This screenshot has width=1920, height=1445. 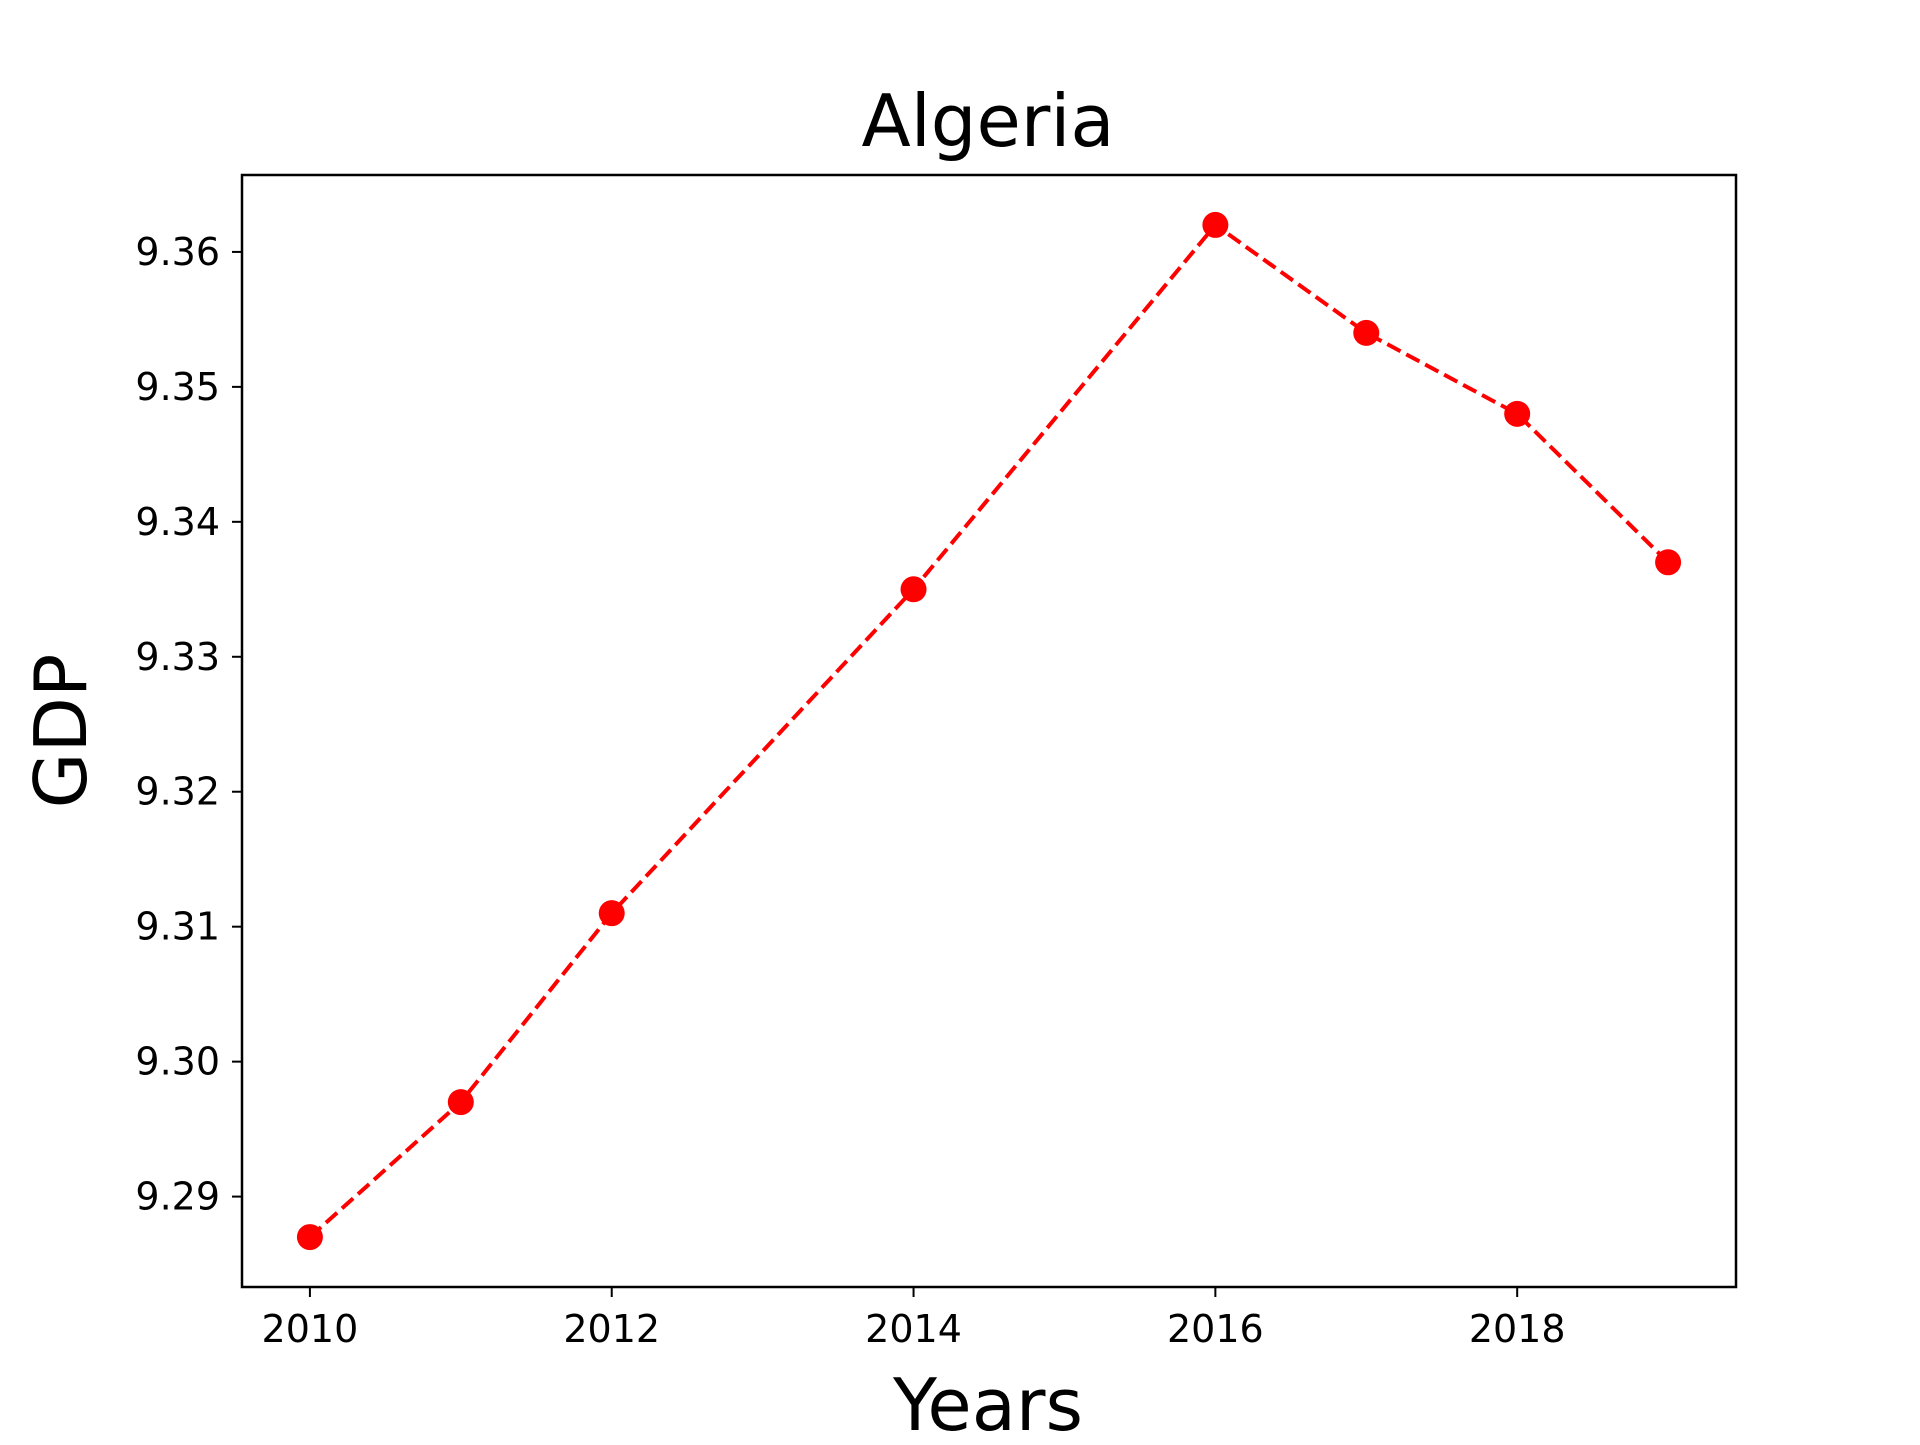 What do you see at coordinates (988, 121) in the screenshot?
I see `chart-title: Algeria` at bounding box center [988, 121].